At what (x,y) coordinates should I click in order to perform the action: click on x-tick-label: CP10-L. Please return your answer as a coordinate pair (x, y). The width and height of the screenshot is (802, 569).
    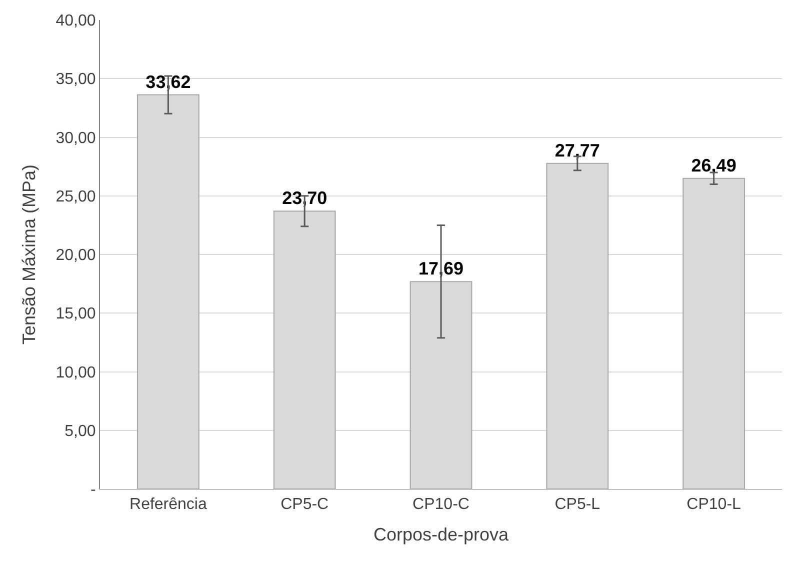
    Looking at the image, I should click on (714, 505).